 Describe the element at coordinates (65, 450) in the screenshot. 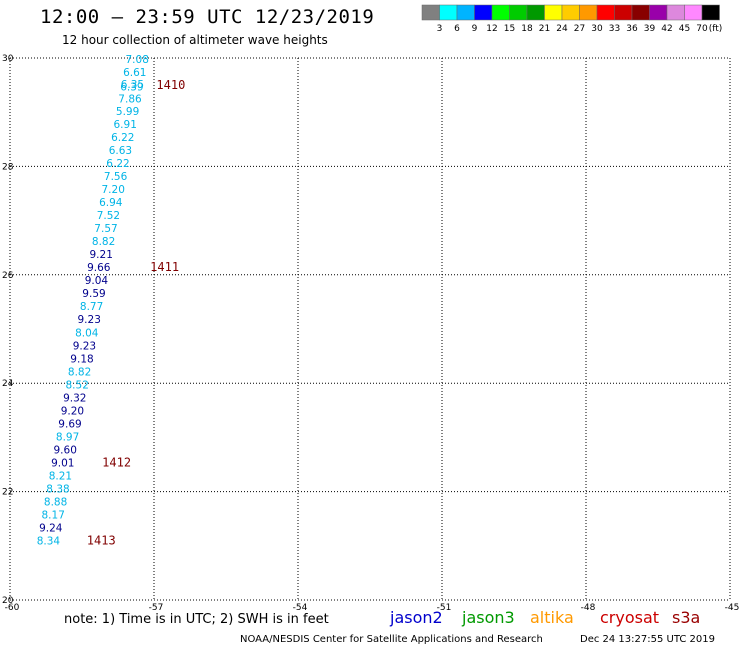

I see `swh-point: 9.60` at that location.